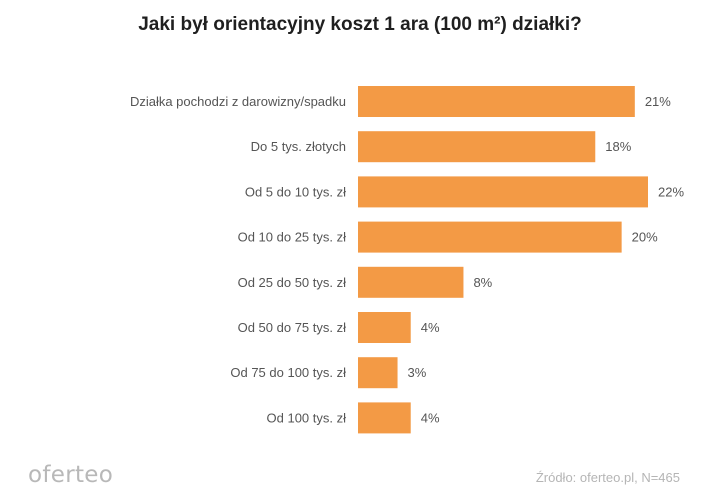 This screenshot has width=720, height=500. Describe the element at coordinates (288, 372) in the screenshot. I see `category-label: Od 75 do 100 tys. zł` at that location.